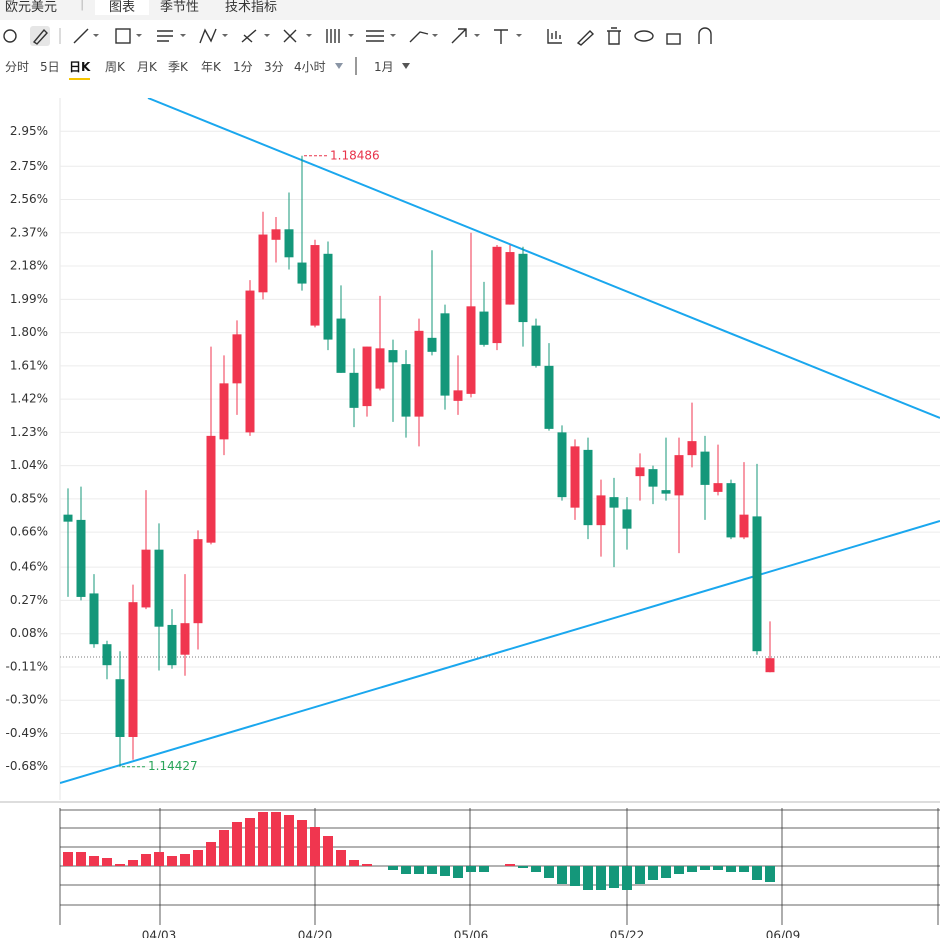 Image resolution: width=940 pixels, height=938 pixels. Describe the element at coordinates (357, 36) in the screenshot. I see `drawing-toolbar` at that location.